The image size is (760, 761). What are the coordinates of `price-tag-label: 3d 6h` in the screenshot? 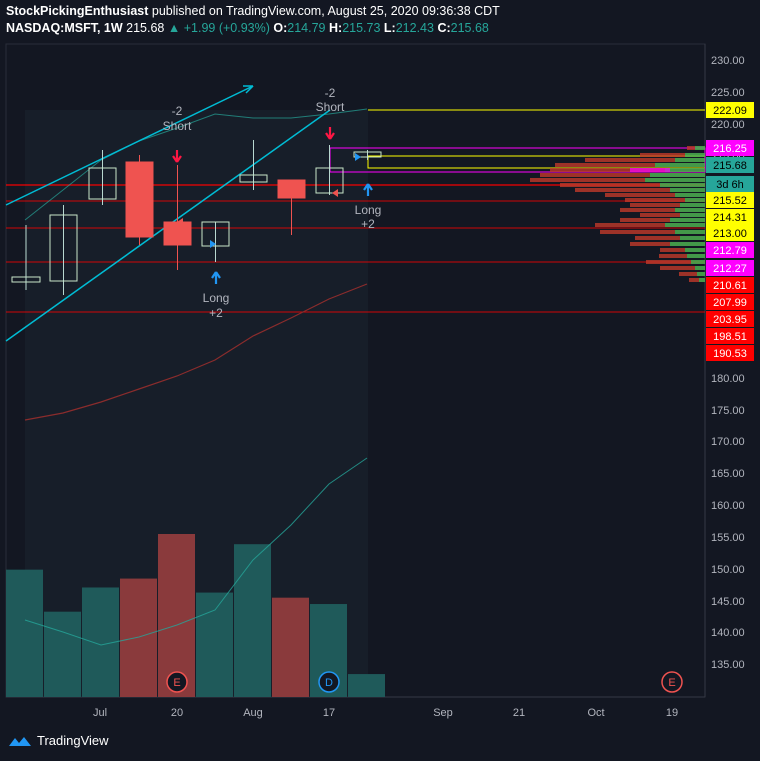 It's located at (730, 185).